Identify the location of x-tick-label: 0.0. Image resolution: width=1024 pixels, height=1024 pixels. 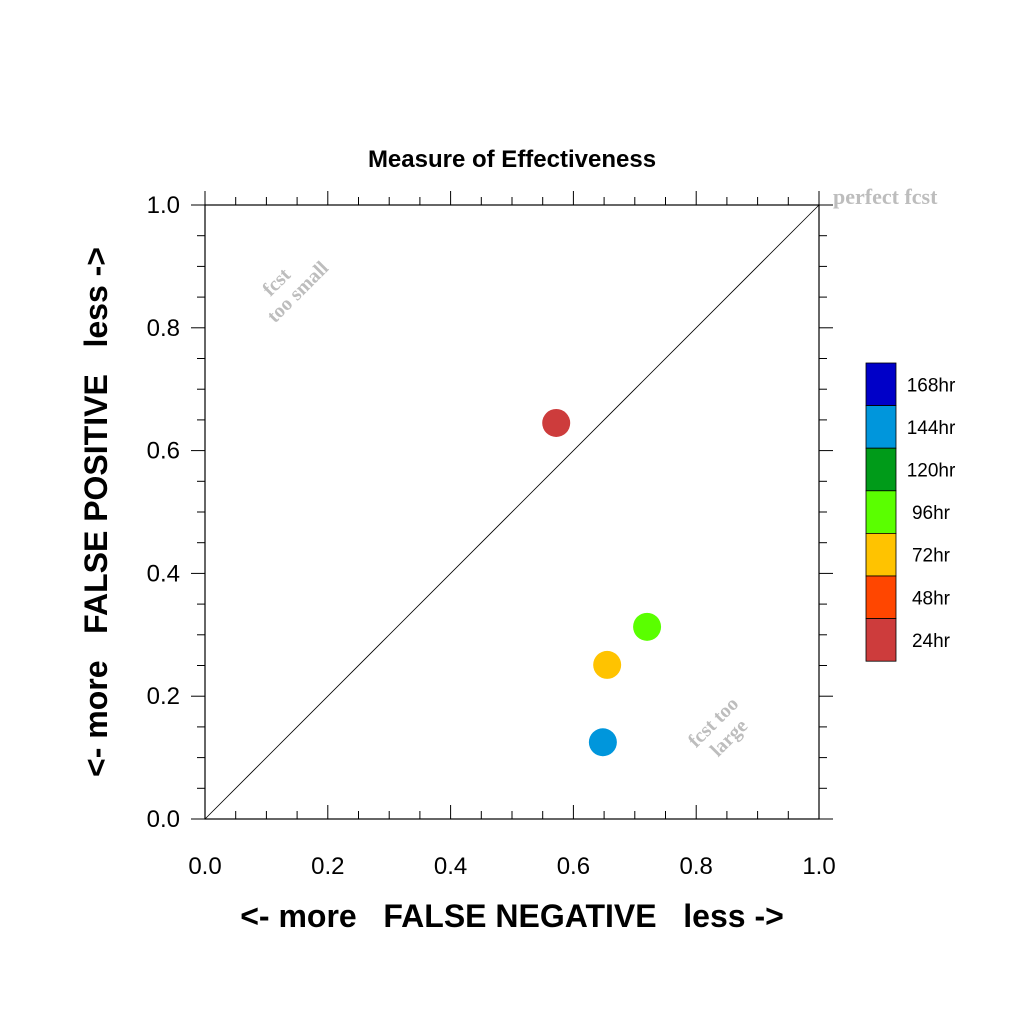
(204, 866).